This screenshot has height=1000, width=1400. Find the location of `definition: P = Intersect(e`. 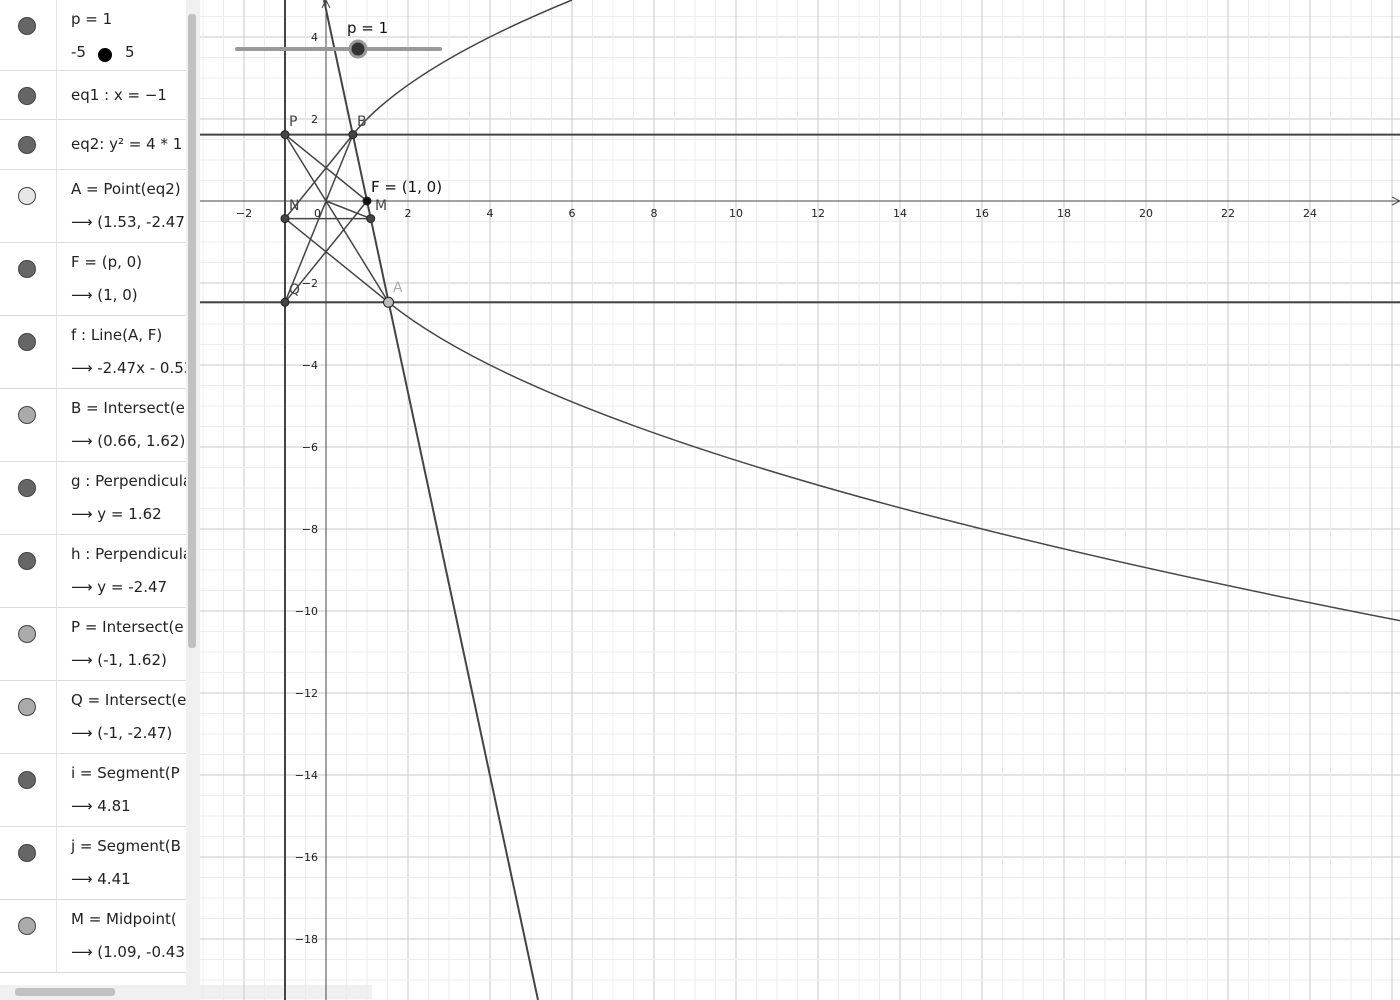

definition: P = Intersect(e is located at coordinates (127, 627).